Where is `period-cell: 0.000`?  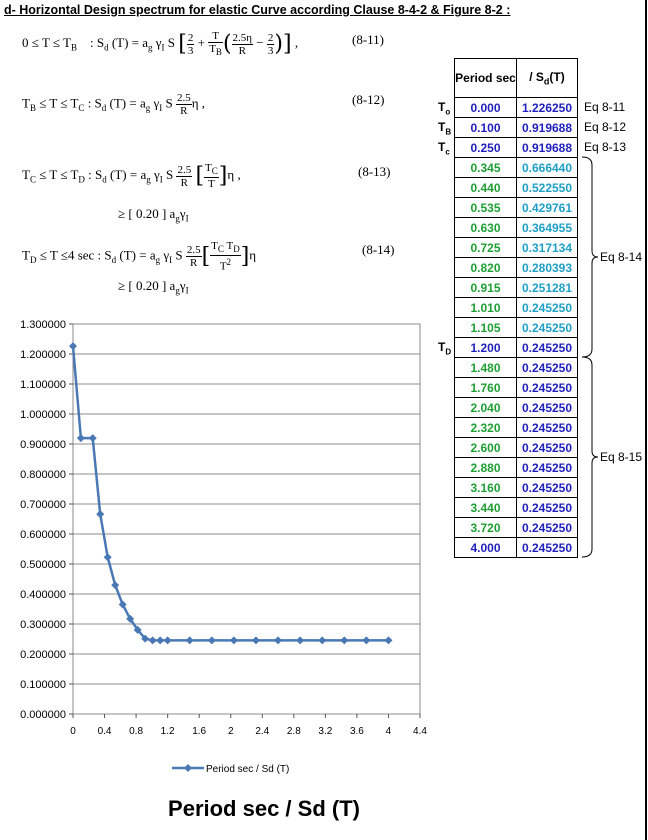
period-cell: 0.000 is located at coordinates (485, 107).